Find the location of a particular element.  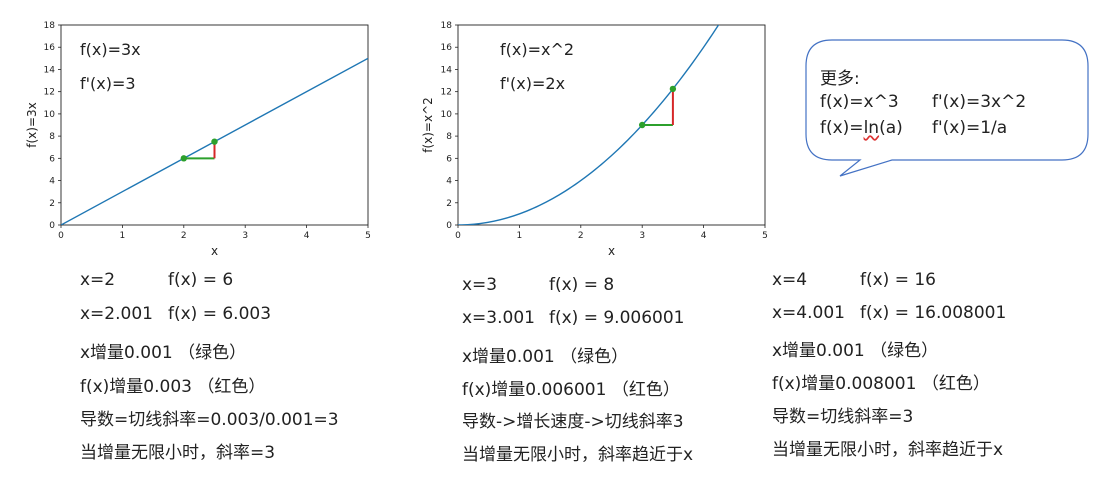

col3-fx1: f(x) = 16 is located at coordinates (898, 280).